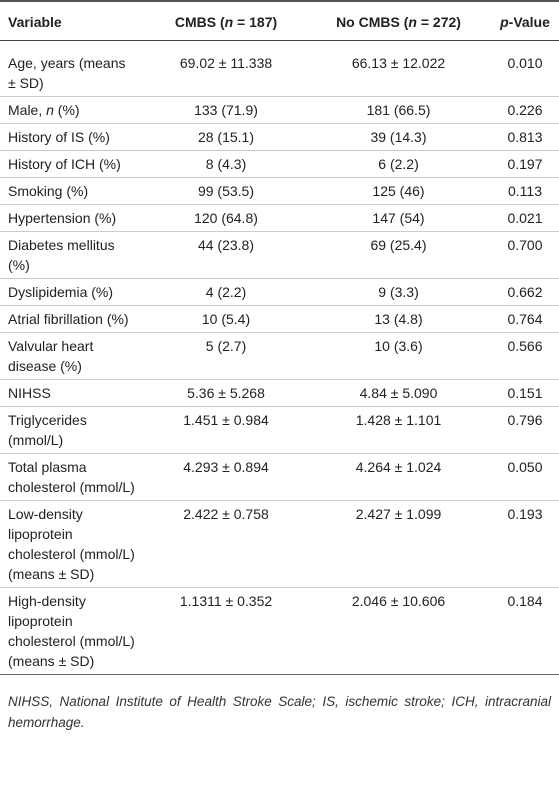 This screenshot has width=559, height=806. What do you see at coordinates (27, 110) in the screenshot?
I see `text-segment: Male,` at bounding box center [27, 110].